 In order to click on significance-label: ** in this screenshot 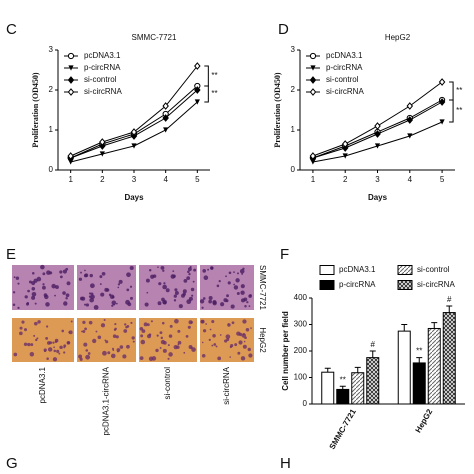, I will do `click(214, 75)`.